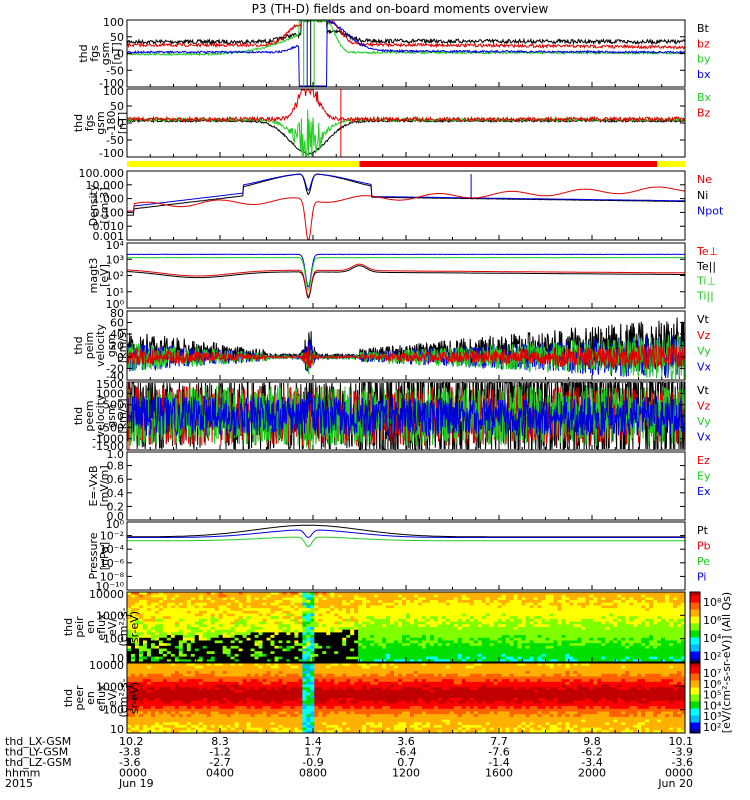 Image resolution: width=750 pixels, height=800 pixels. I want to click on legend-entry: Ni, so click(702, 195).